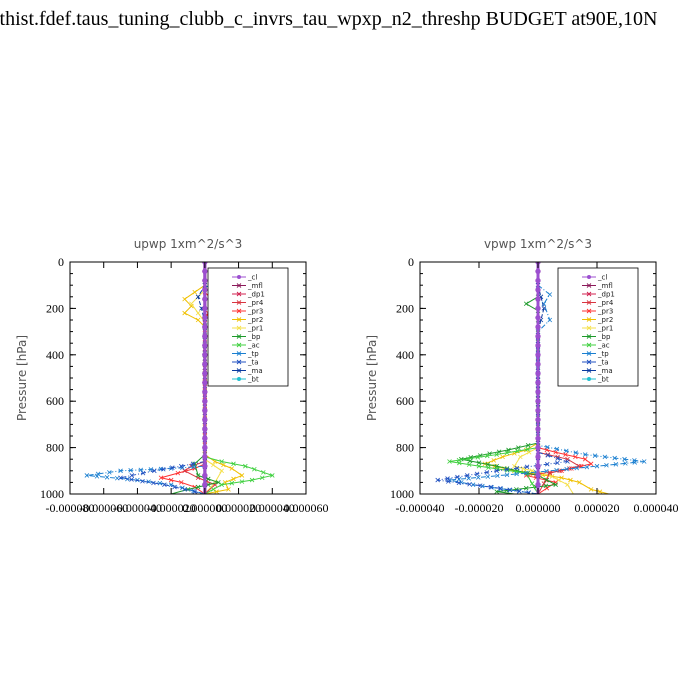 The width and height of the screenshot is (700, 700). What do you see at coordinates (597, 320) in the screenshot?
I see `legend-item-pr2: _pr2` at bounding box center [597, 320].